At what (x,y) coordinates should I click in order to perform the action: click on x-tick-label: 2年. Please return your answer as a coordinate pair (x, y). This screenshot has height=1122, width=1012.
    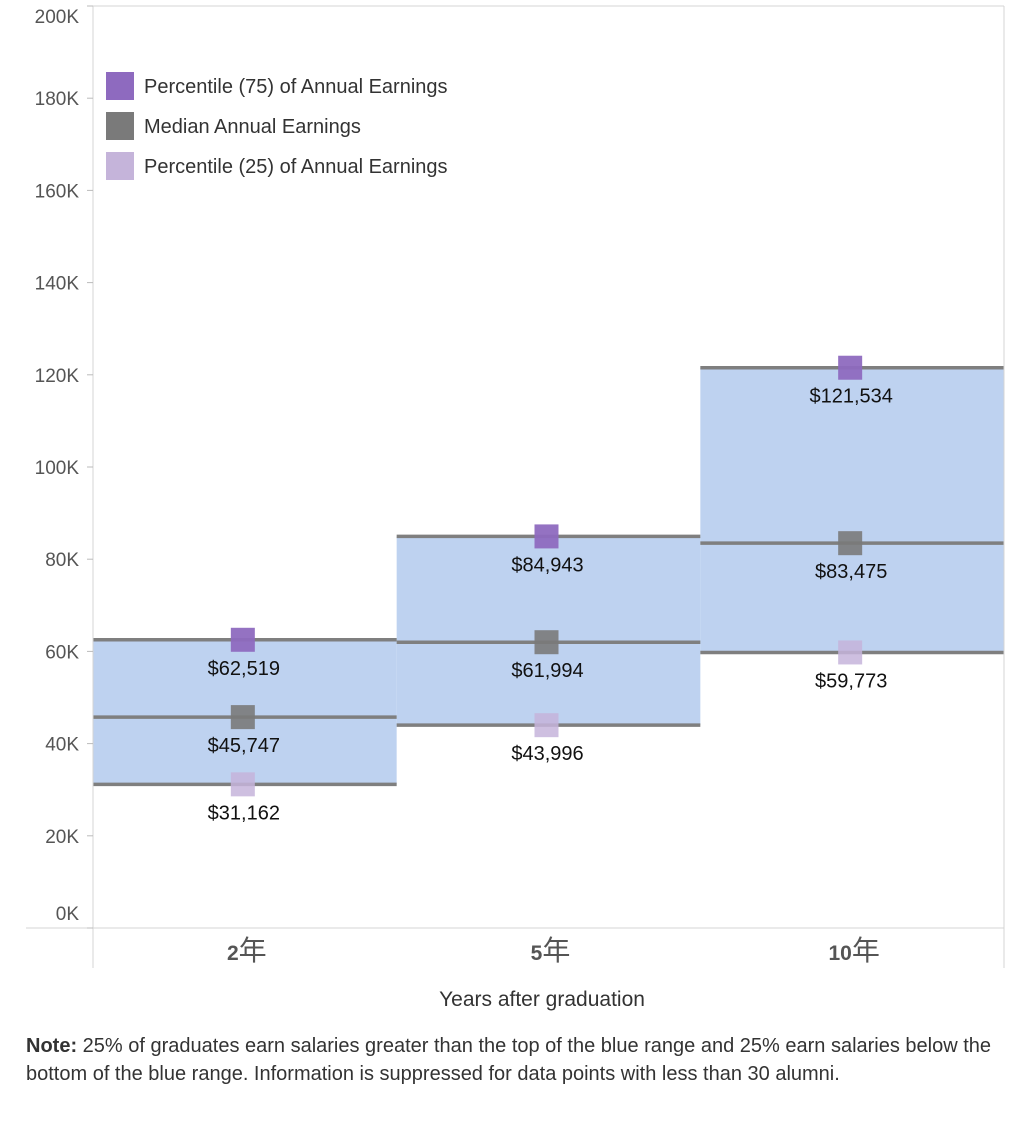
    Looking at the image, I should click on (247, 950).